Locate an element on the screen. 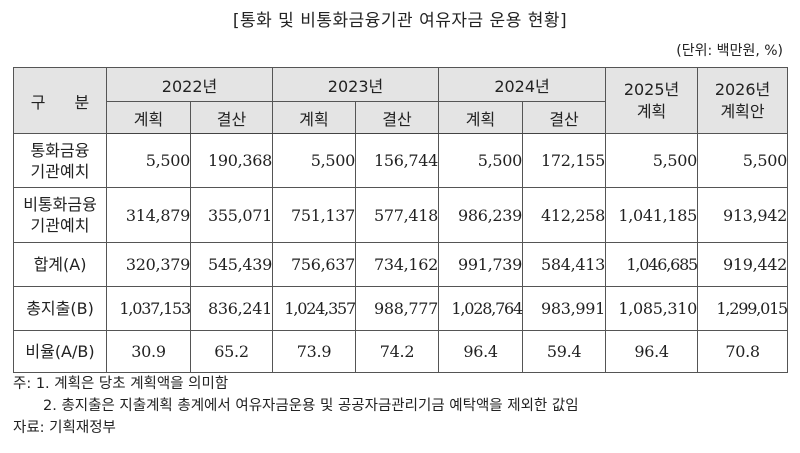 This screenshot has width=800, height=453. header-year-2024: 2024년 is located at coordinates (522, 84).